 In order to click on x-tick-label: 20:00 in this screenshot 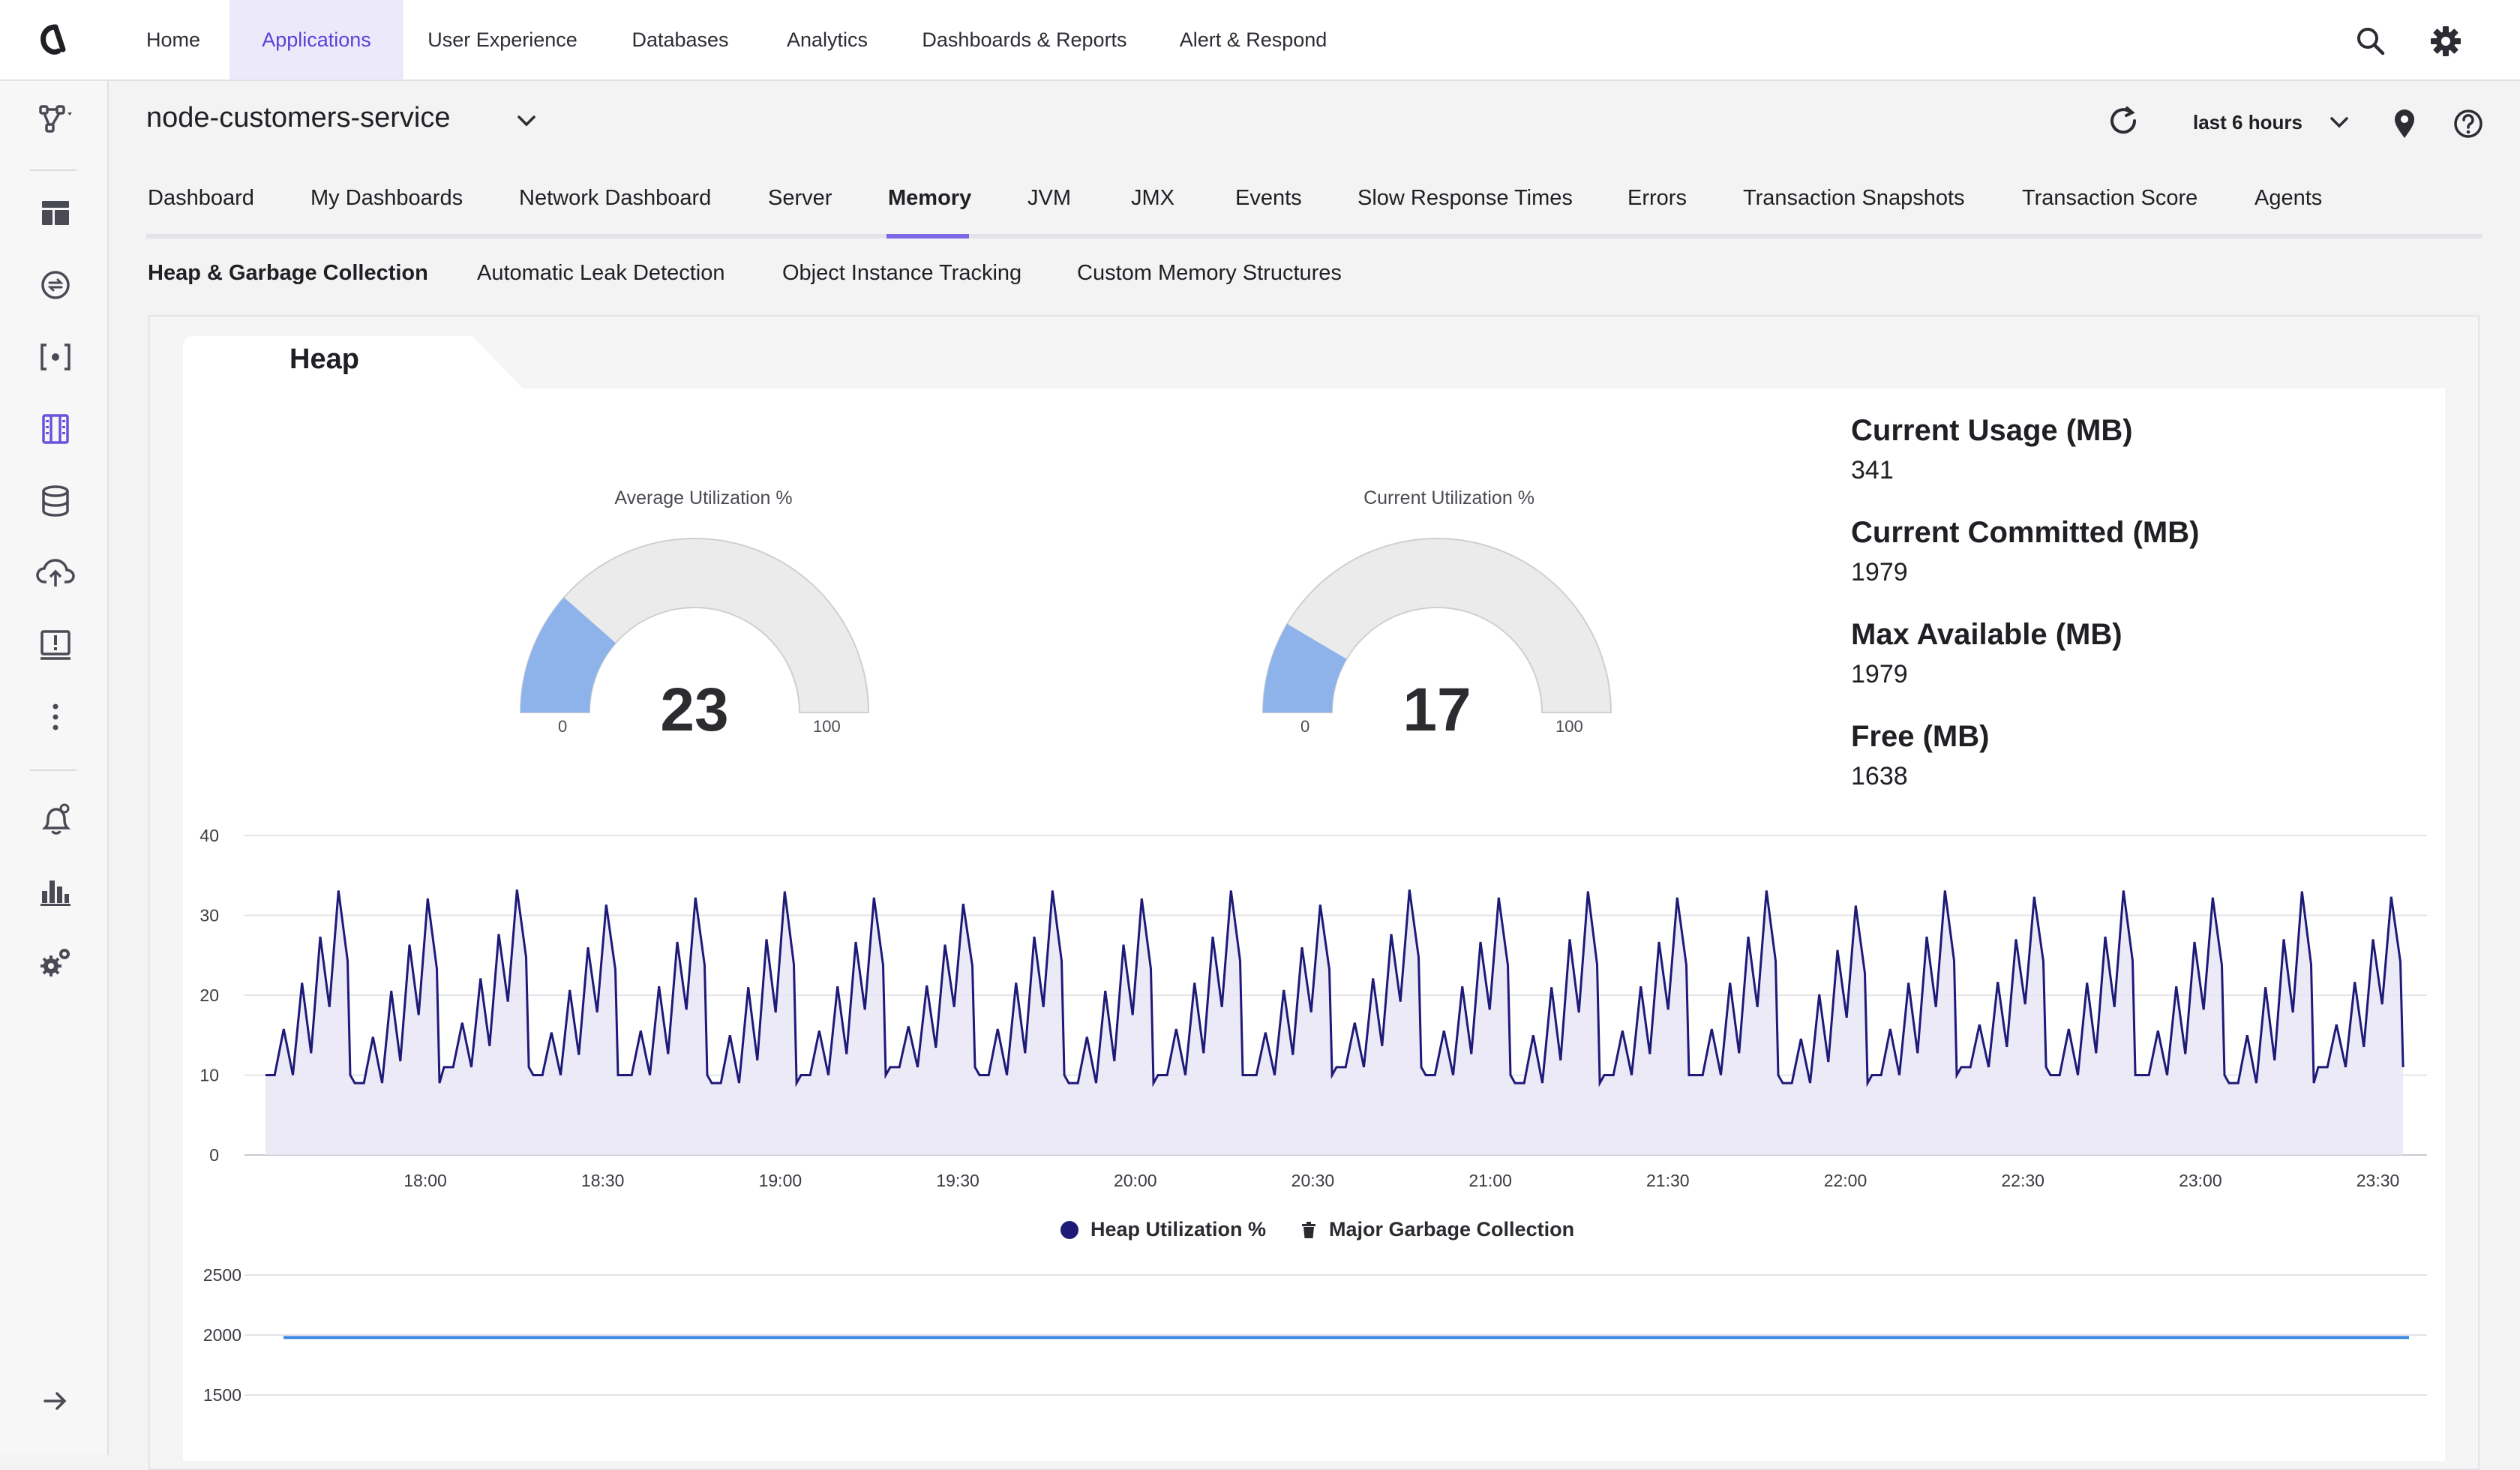, I will do `click(1135, 1180)`.